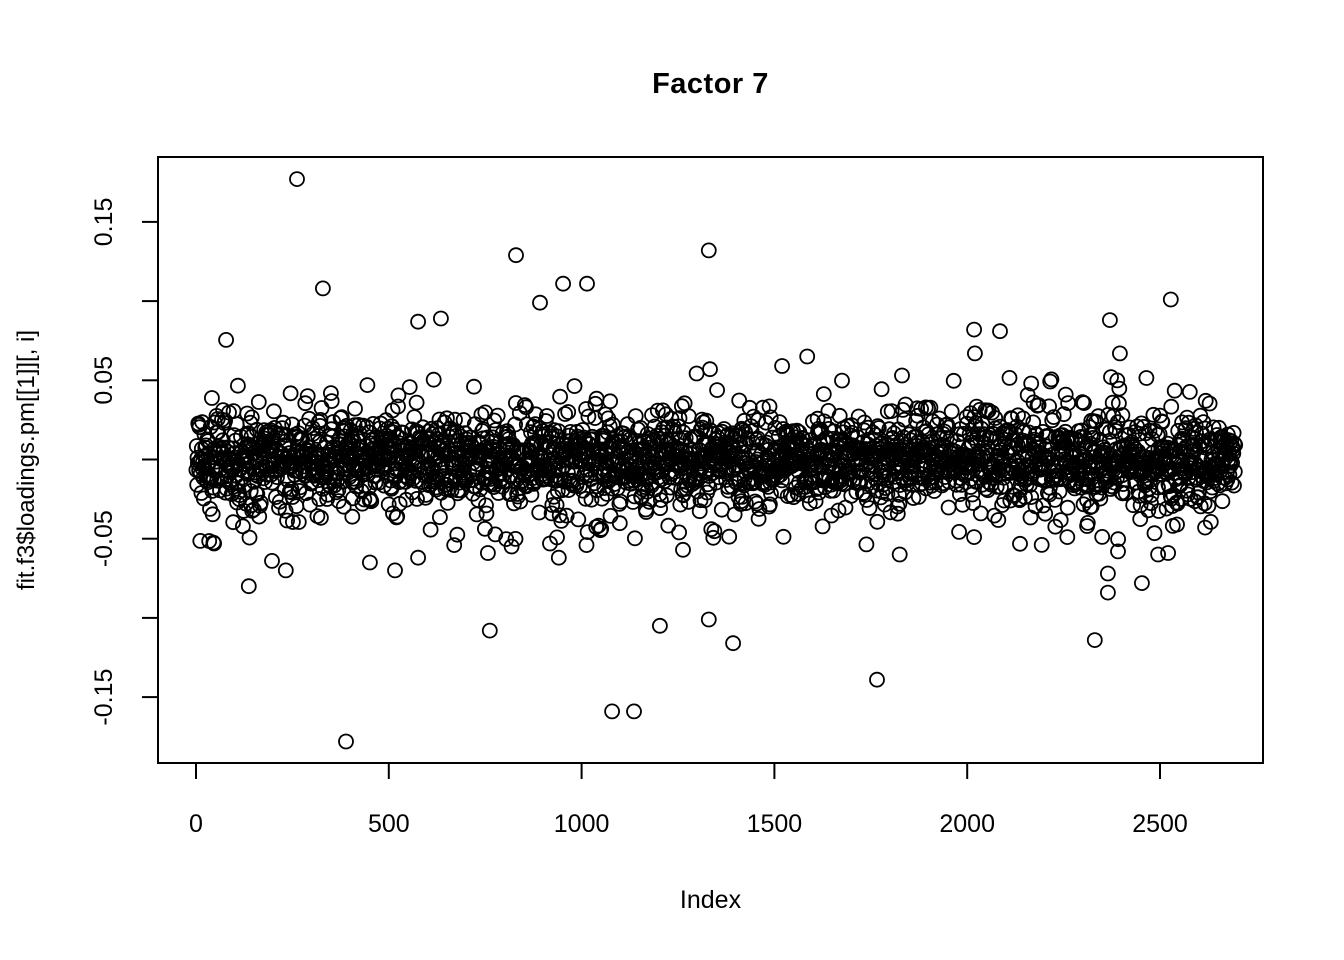 The height and width of the screenshot is (960, 1344). Describe the element at coordinates (104, 697) in the screenshot. I see `y-tick-label: -0.15` at that location.